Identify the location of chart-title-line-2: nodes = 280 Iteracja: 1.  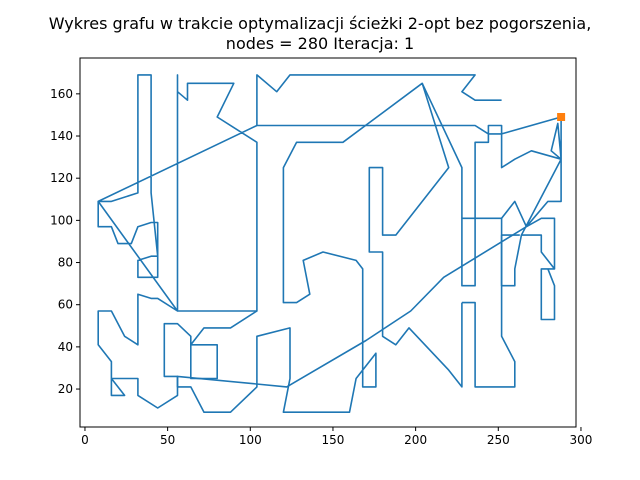
(320, 43).